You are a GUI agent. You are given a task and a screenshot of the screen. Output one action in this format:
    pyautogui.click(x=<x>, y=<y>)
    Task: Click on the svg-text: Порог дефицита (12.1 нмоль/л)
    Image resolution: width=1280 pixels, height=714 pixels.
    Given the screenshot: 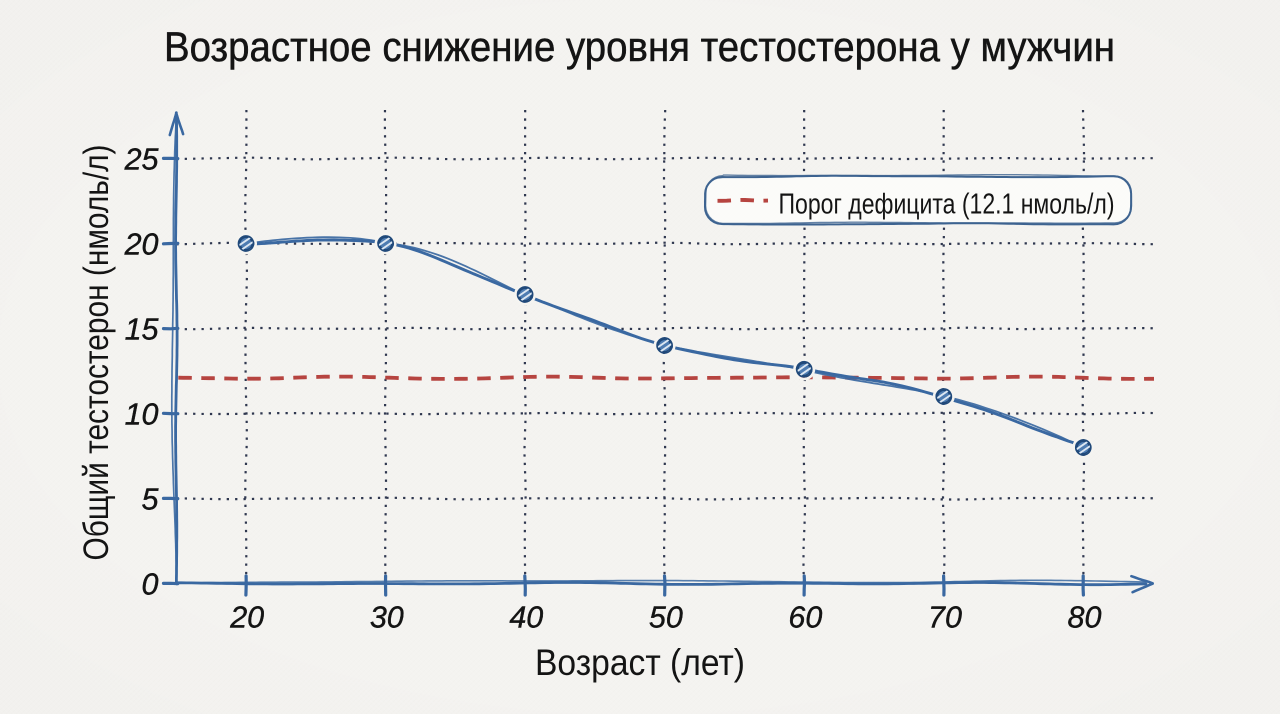 What is the action you would take?
    pyautogui.click(x=947, y=205)
    